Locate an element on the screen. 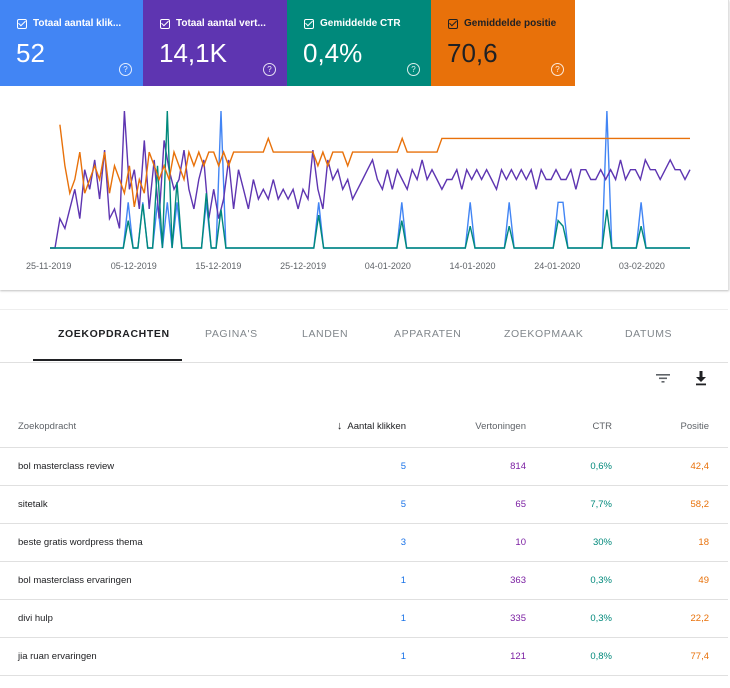  tab-countries: LANDEN is located at coordinates (325, 334).